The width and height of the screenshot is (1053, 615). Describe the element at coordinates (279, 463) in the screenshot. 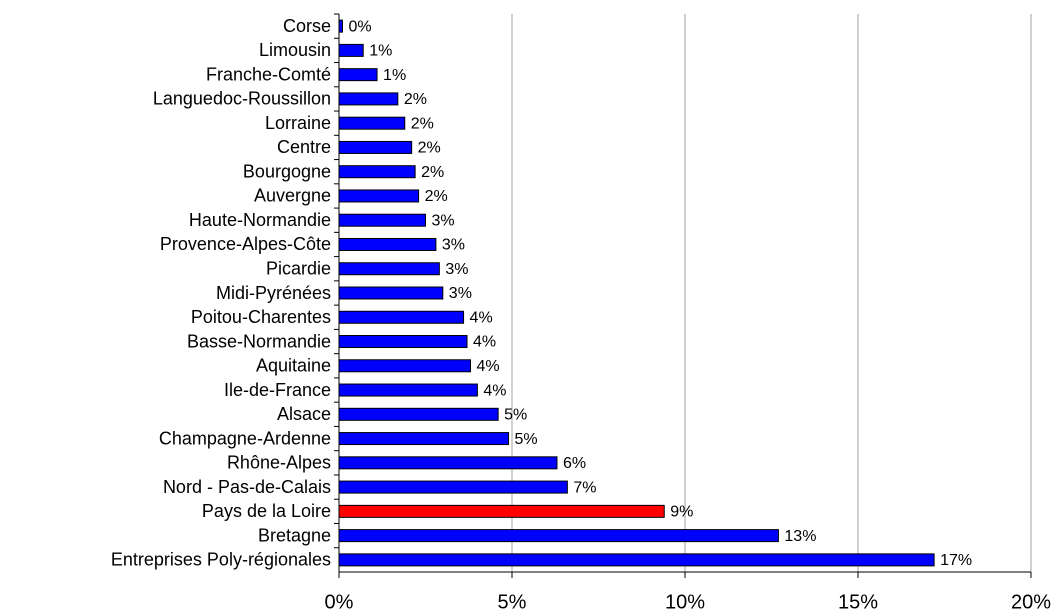

I see `y-tick-label: Rhône-Alpes` at that location.